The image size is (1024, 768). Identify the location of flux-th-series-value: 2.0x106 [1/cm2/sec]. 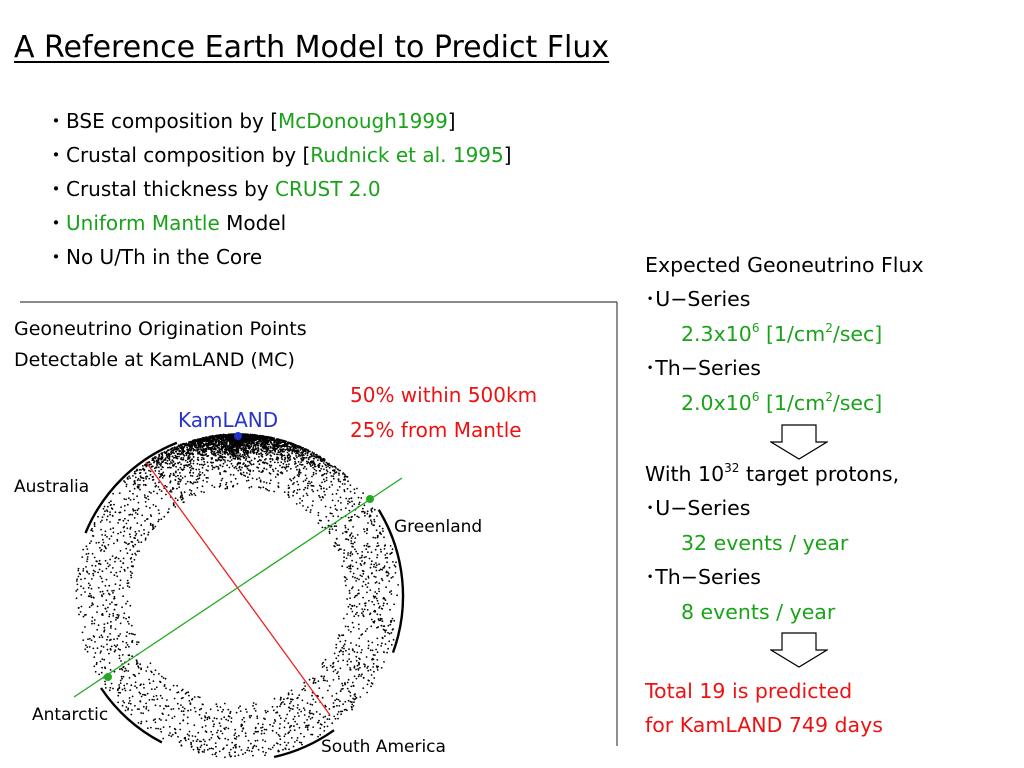
(782, 402).